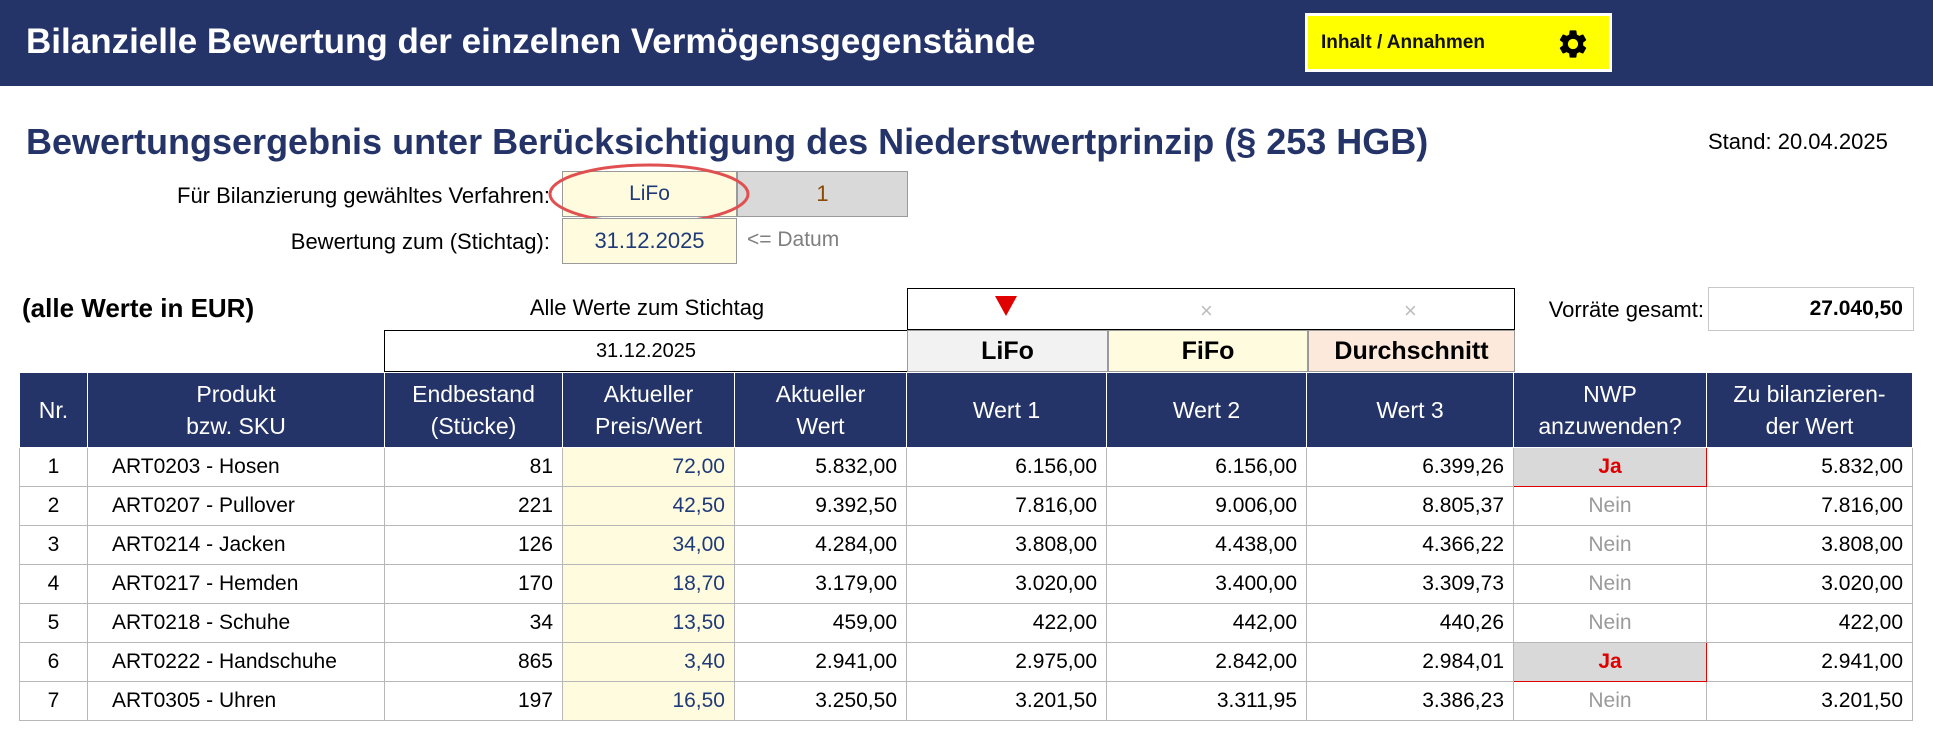 The height and width of the screenshot is (730, 1933). I want to click on row-number: 1, so click(53, 467).